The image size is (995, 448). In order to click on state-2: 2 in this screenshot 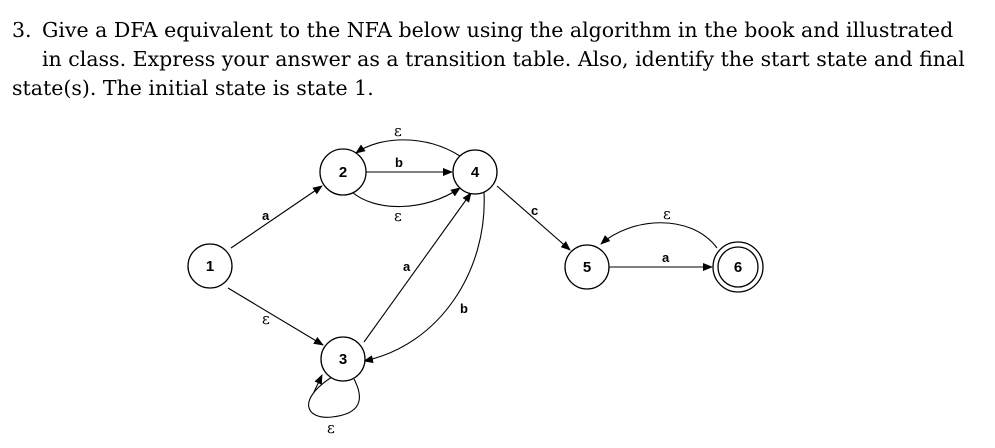, I will do `click(343, 172)`.